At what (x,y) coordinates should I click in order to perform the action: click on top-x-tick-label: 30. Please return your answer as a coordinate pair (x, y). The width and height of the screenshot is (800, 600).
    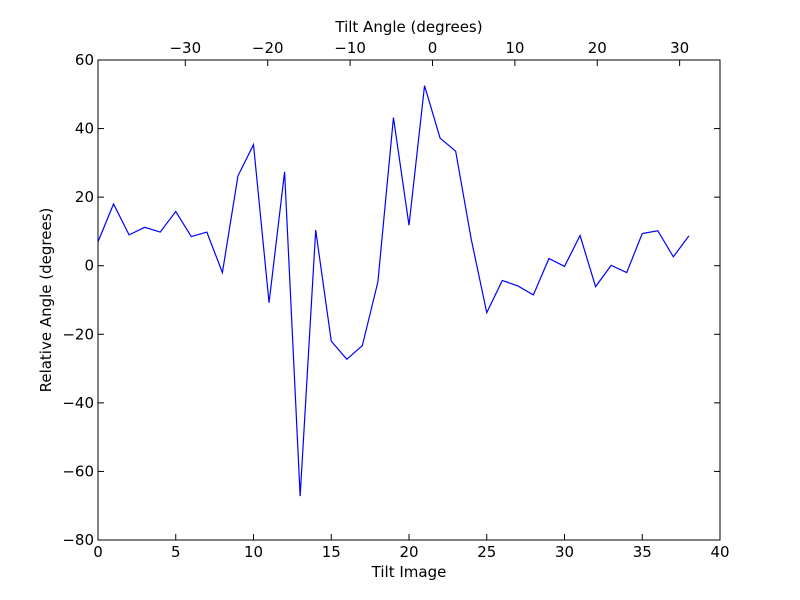
    Looking at the image, I should click on (679, 48).